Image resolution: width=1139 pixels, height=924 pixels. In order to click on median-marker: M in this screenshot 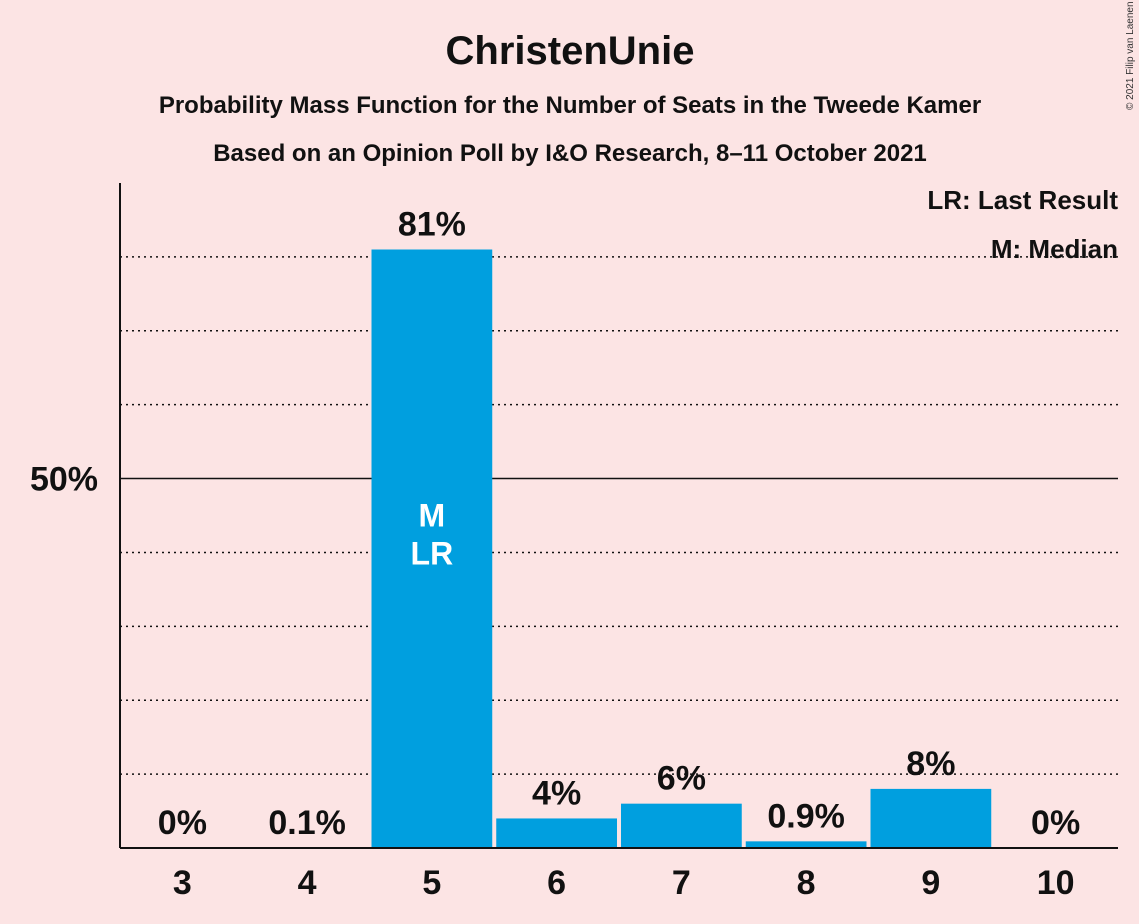, I will do `click(432, 516)`.